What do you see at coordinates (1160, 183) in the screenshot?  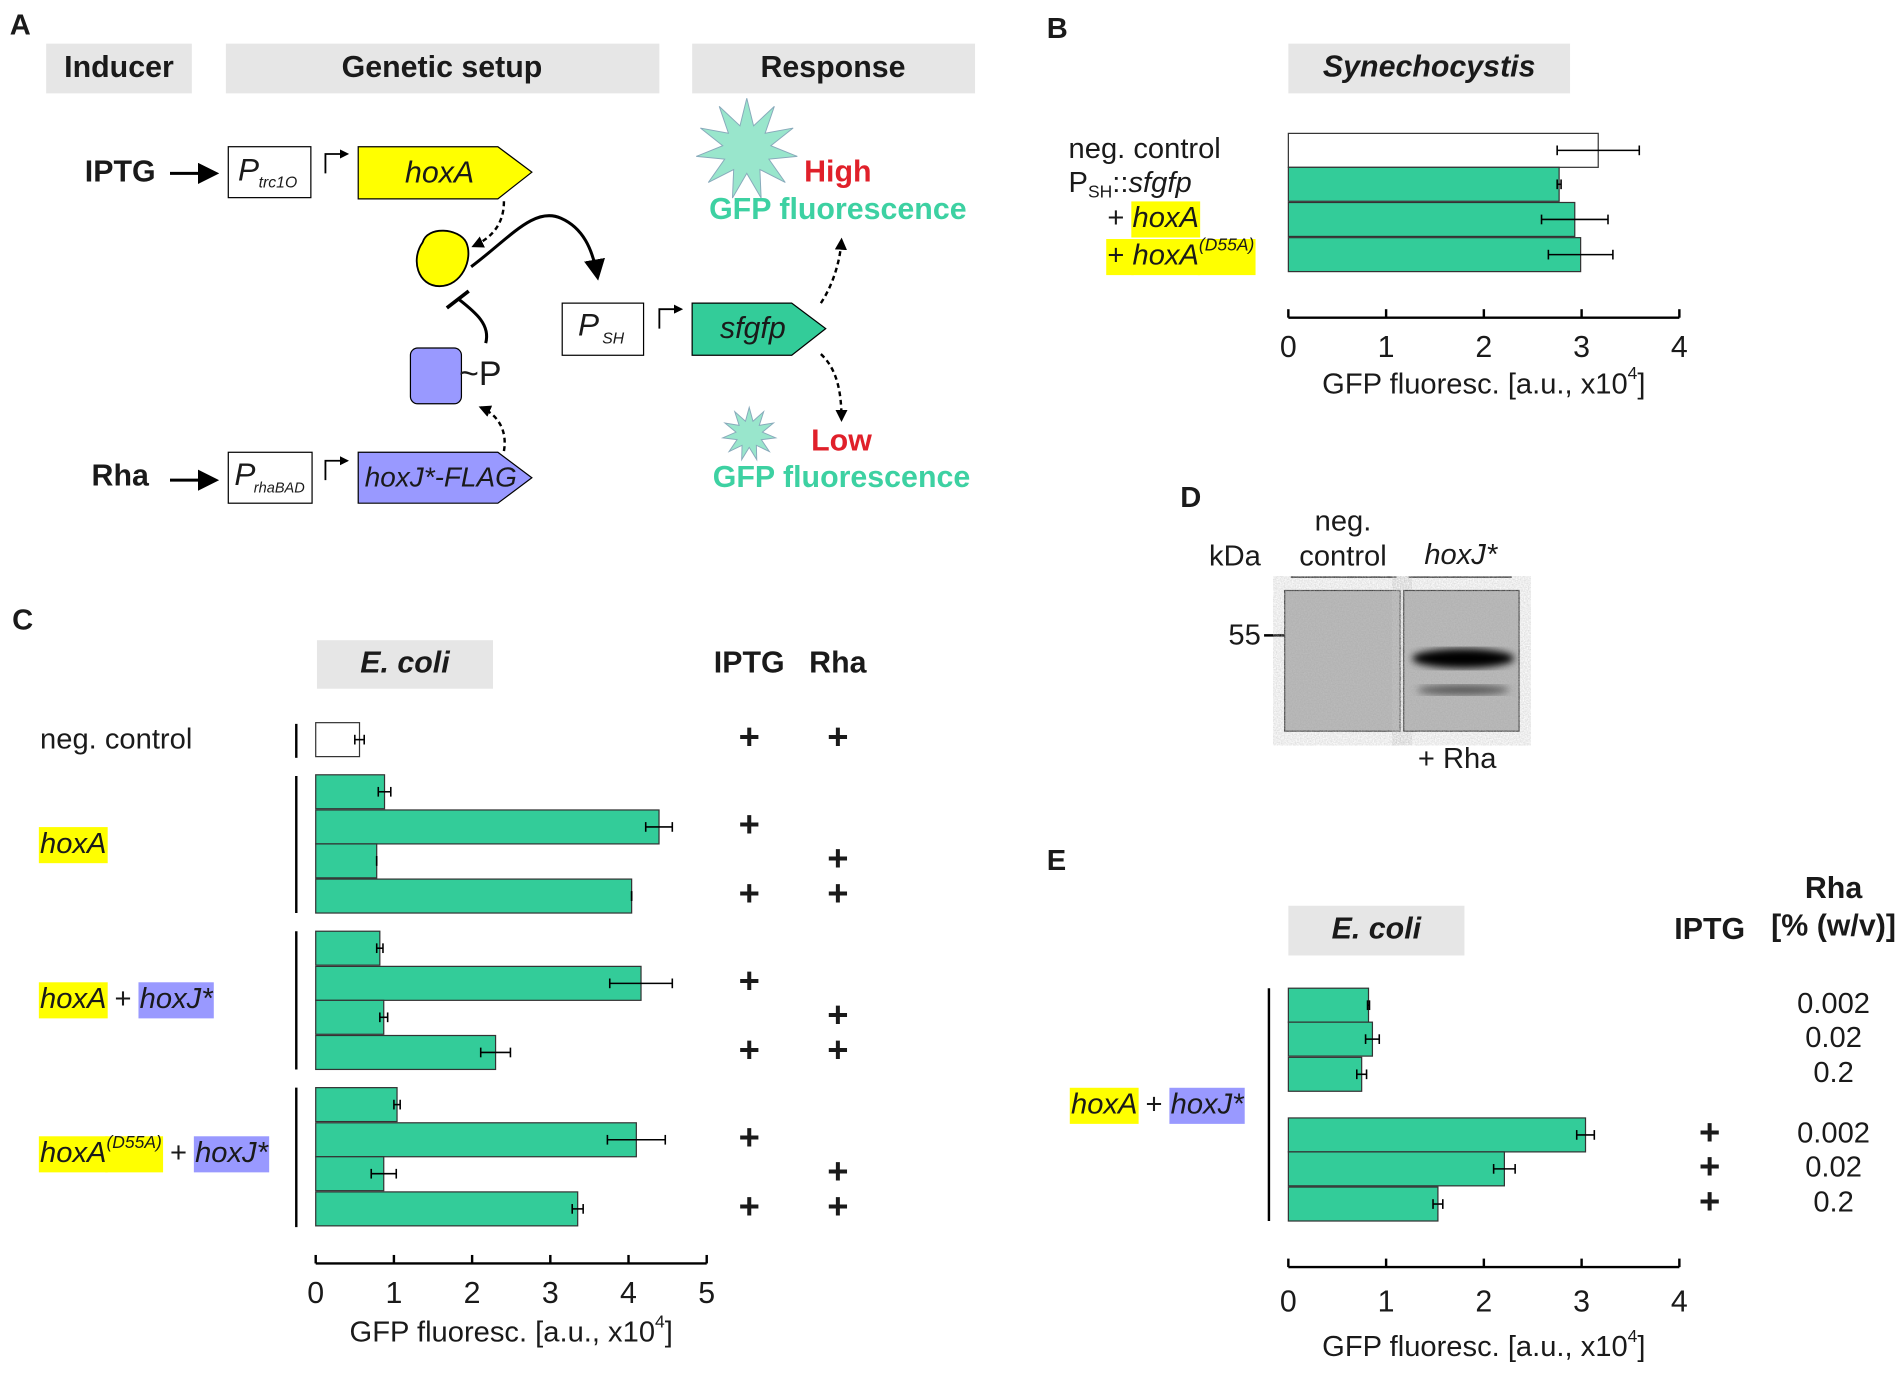 I see `text-piece: sfgfp` at bounding box center [1160, 183].